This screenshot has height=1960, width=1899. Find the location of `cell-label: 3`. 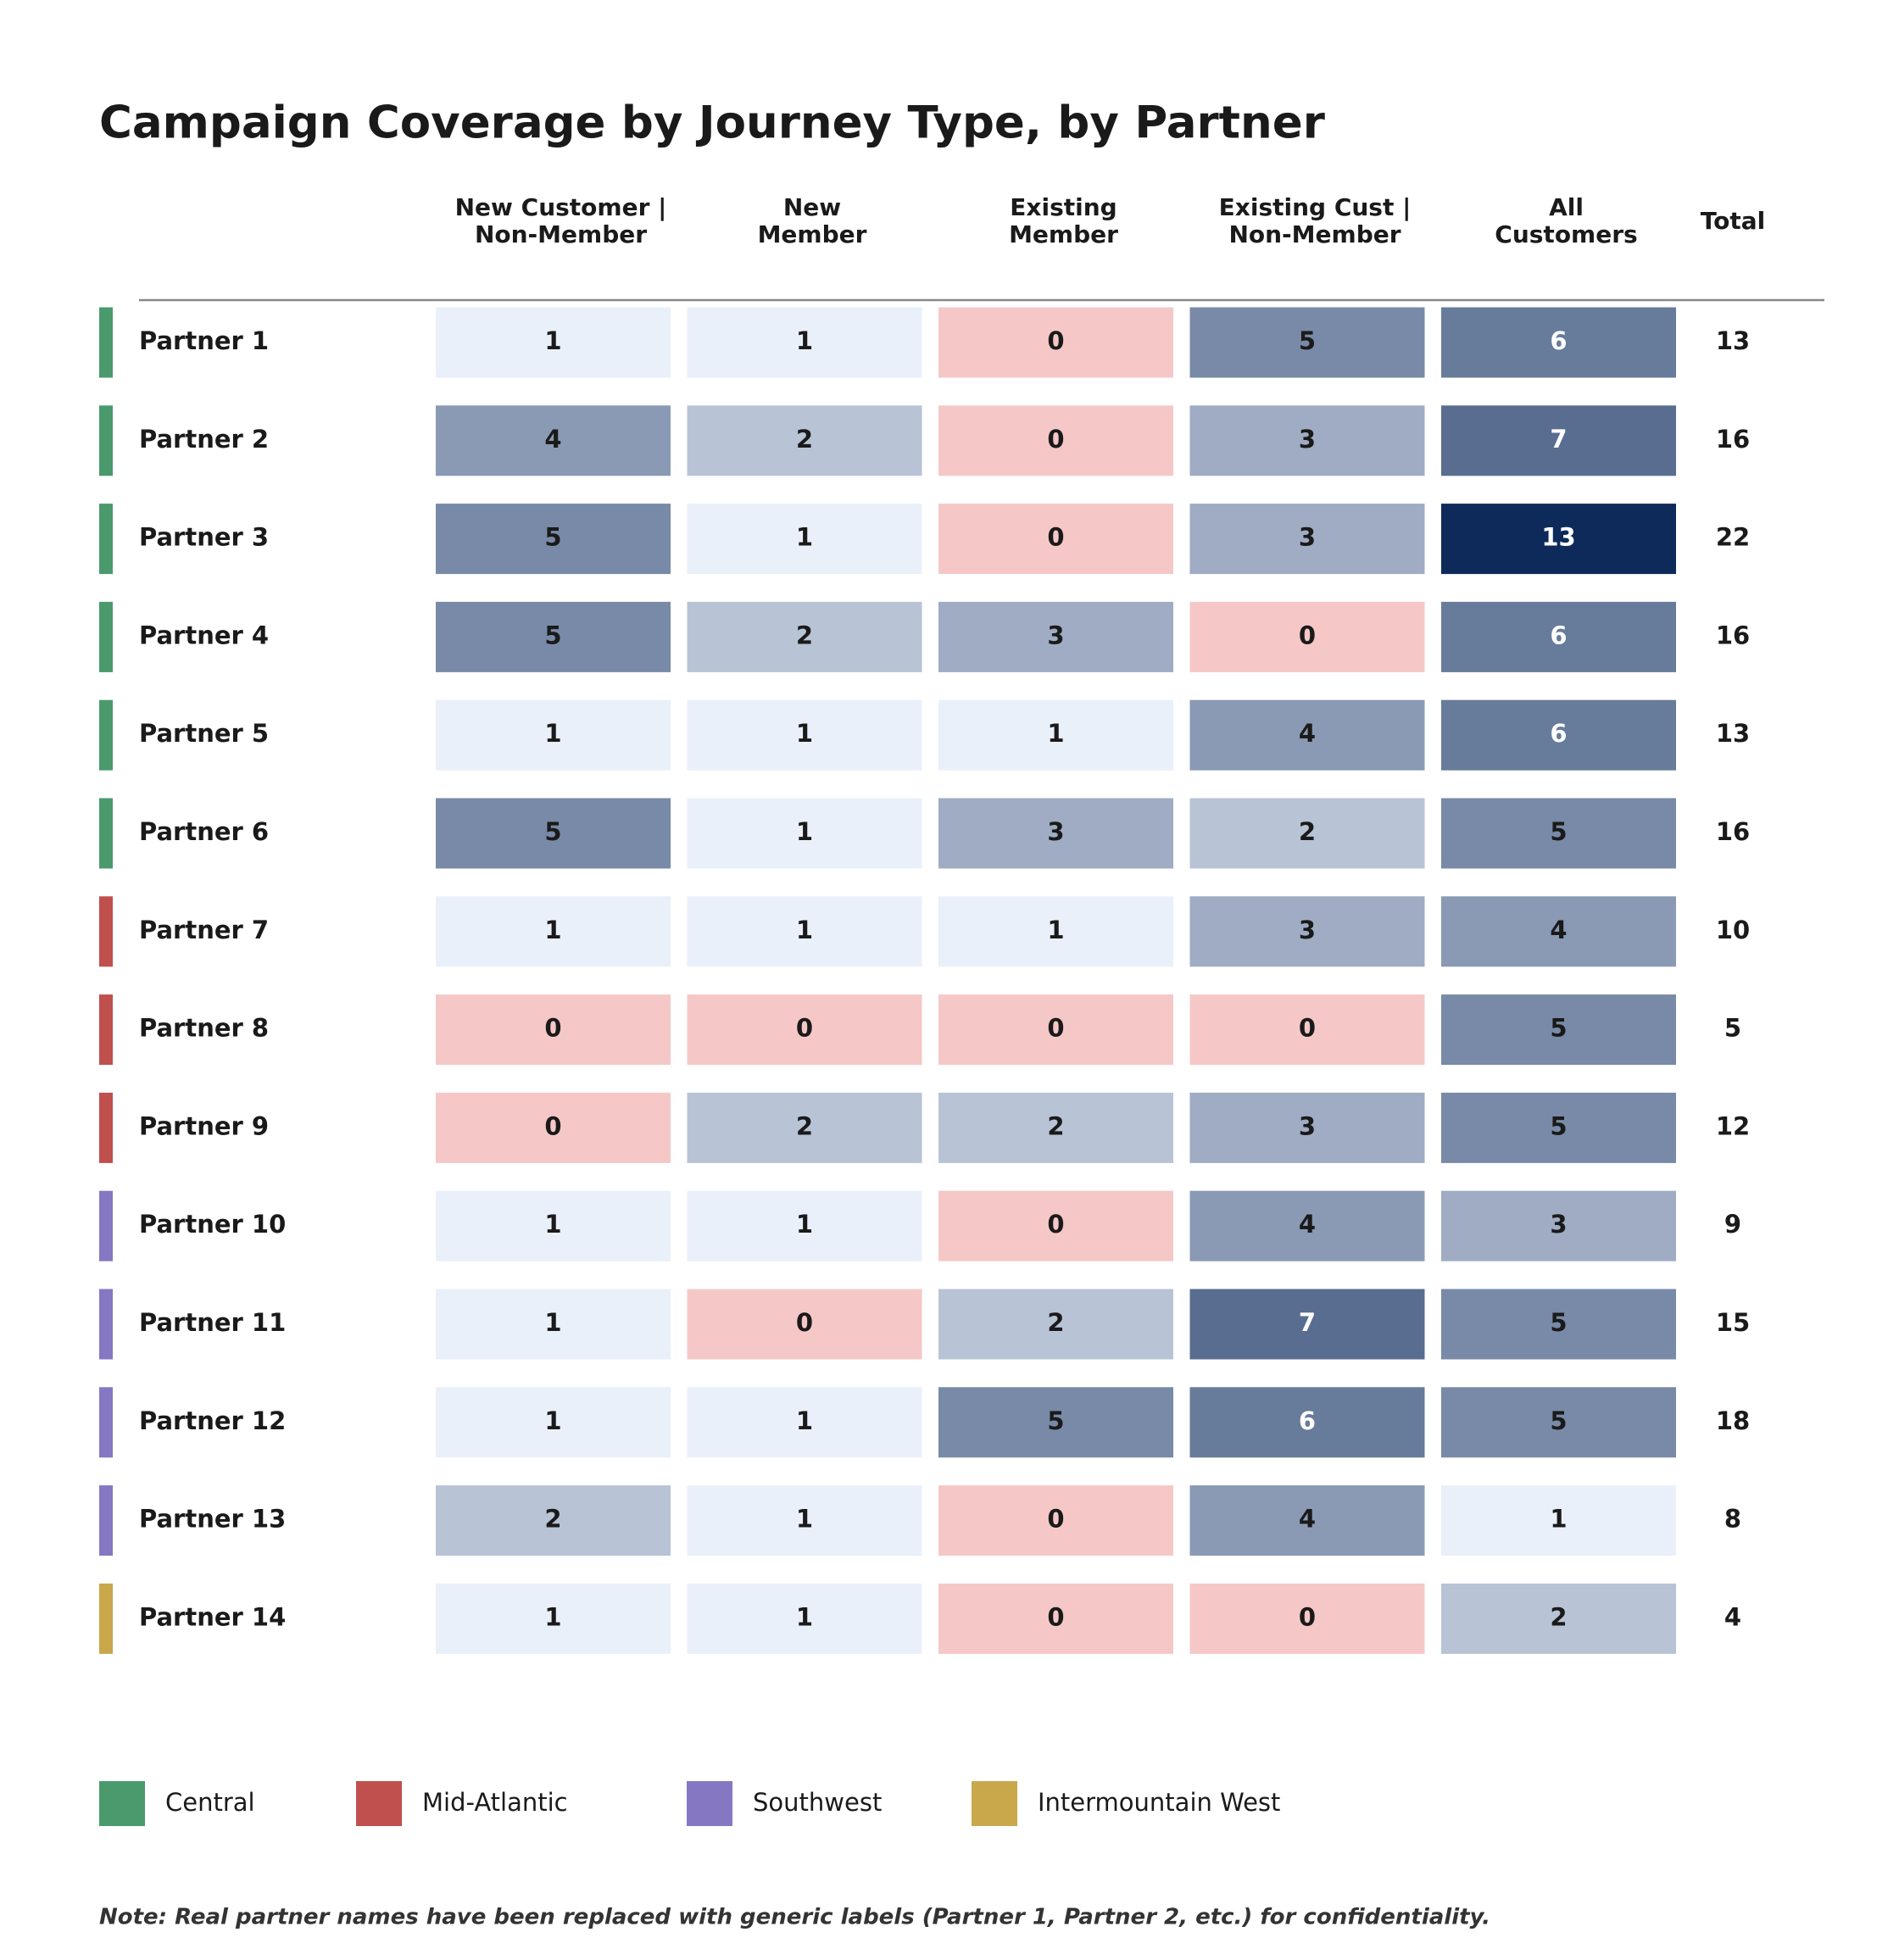

cell-label: 3 is located at coordinates (1308, 537).